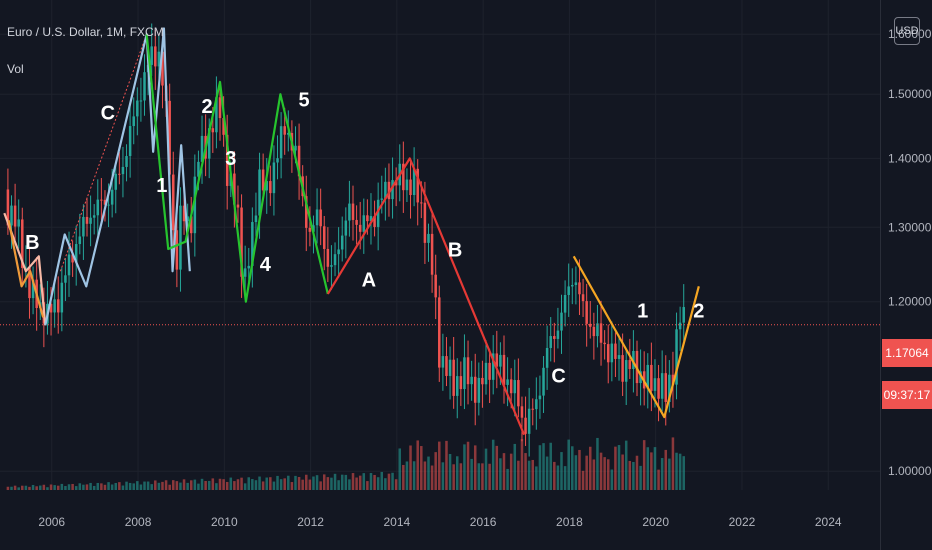 Image resolution: width=932 pixels, height=550 pixels. What do you see at coordinates (907, 395) in the screenshot?
I see `bar-countdown-label: 09:37:17` at bounding box center [907, 395].